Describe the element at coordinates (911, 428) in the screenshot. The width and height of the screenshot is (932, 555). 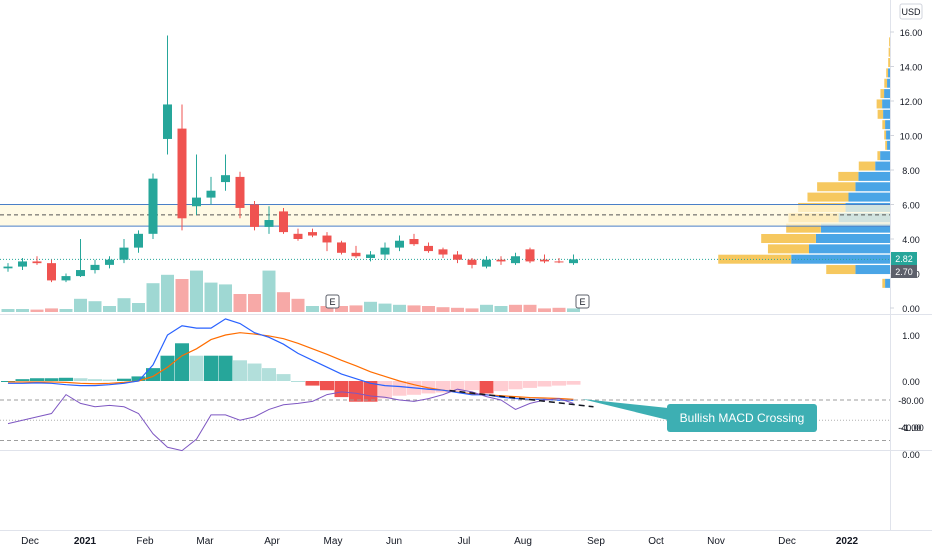
I see `macd-tick-label: -1.00` at that location.